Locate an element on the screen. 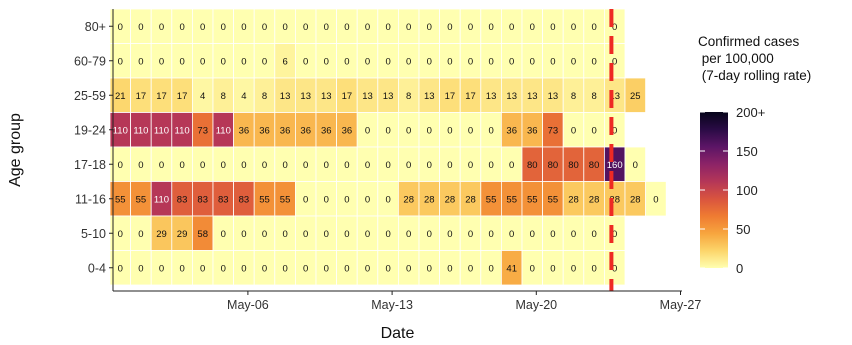  cell-value-label: 36 is located at coordinates (511, 130).